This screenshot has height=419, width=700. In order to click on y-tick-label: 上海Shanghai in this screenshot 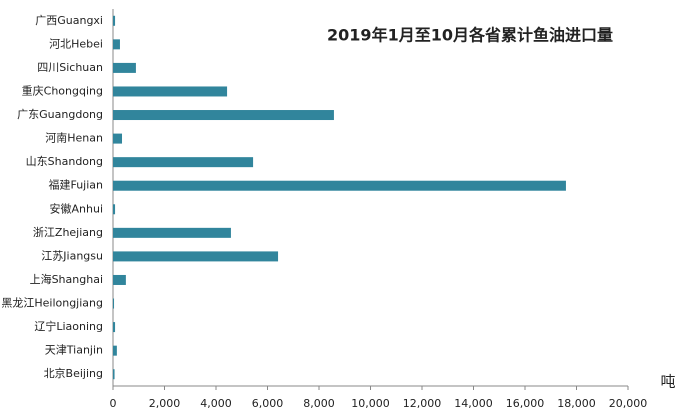, I will do `click(66, 279)`.